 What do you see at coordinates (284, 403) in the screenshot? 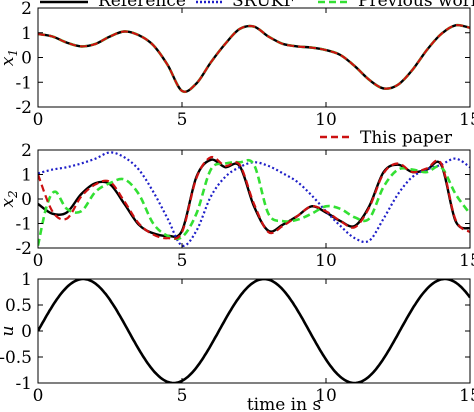
I see `x-axis-label: time in s` at bounding box center [284, 403].